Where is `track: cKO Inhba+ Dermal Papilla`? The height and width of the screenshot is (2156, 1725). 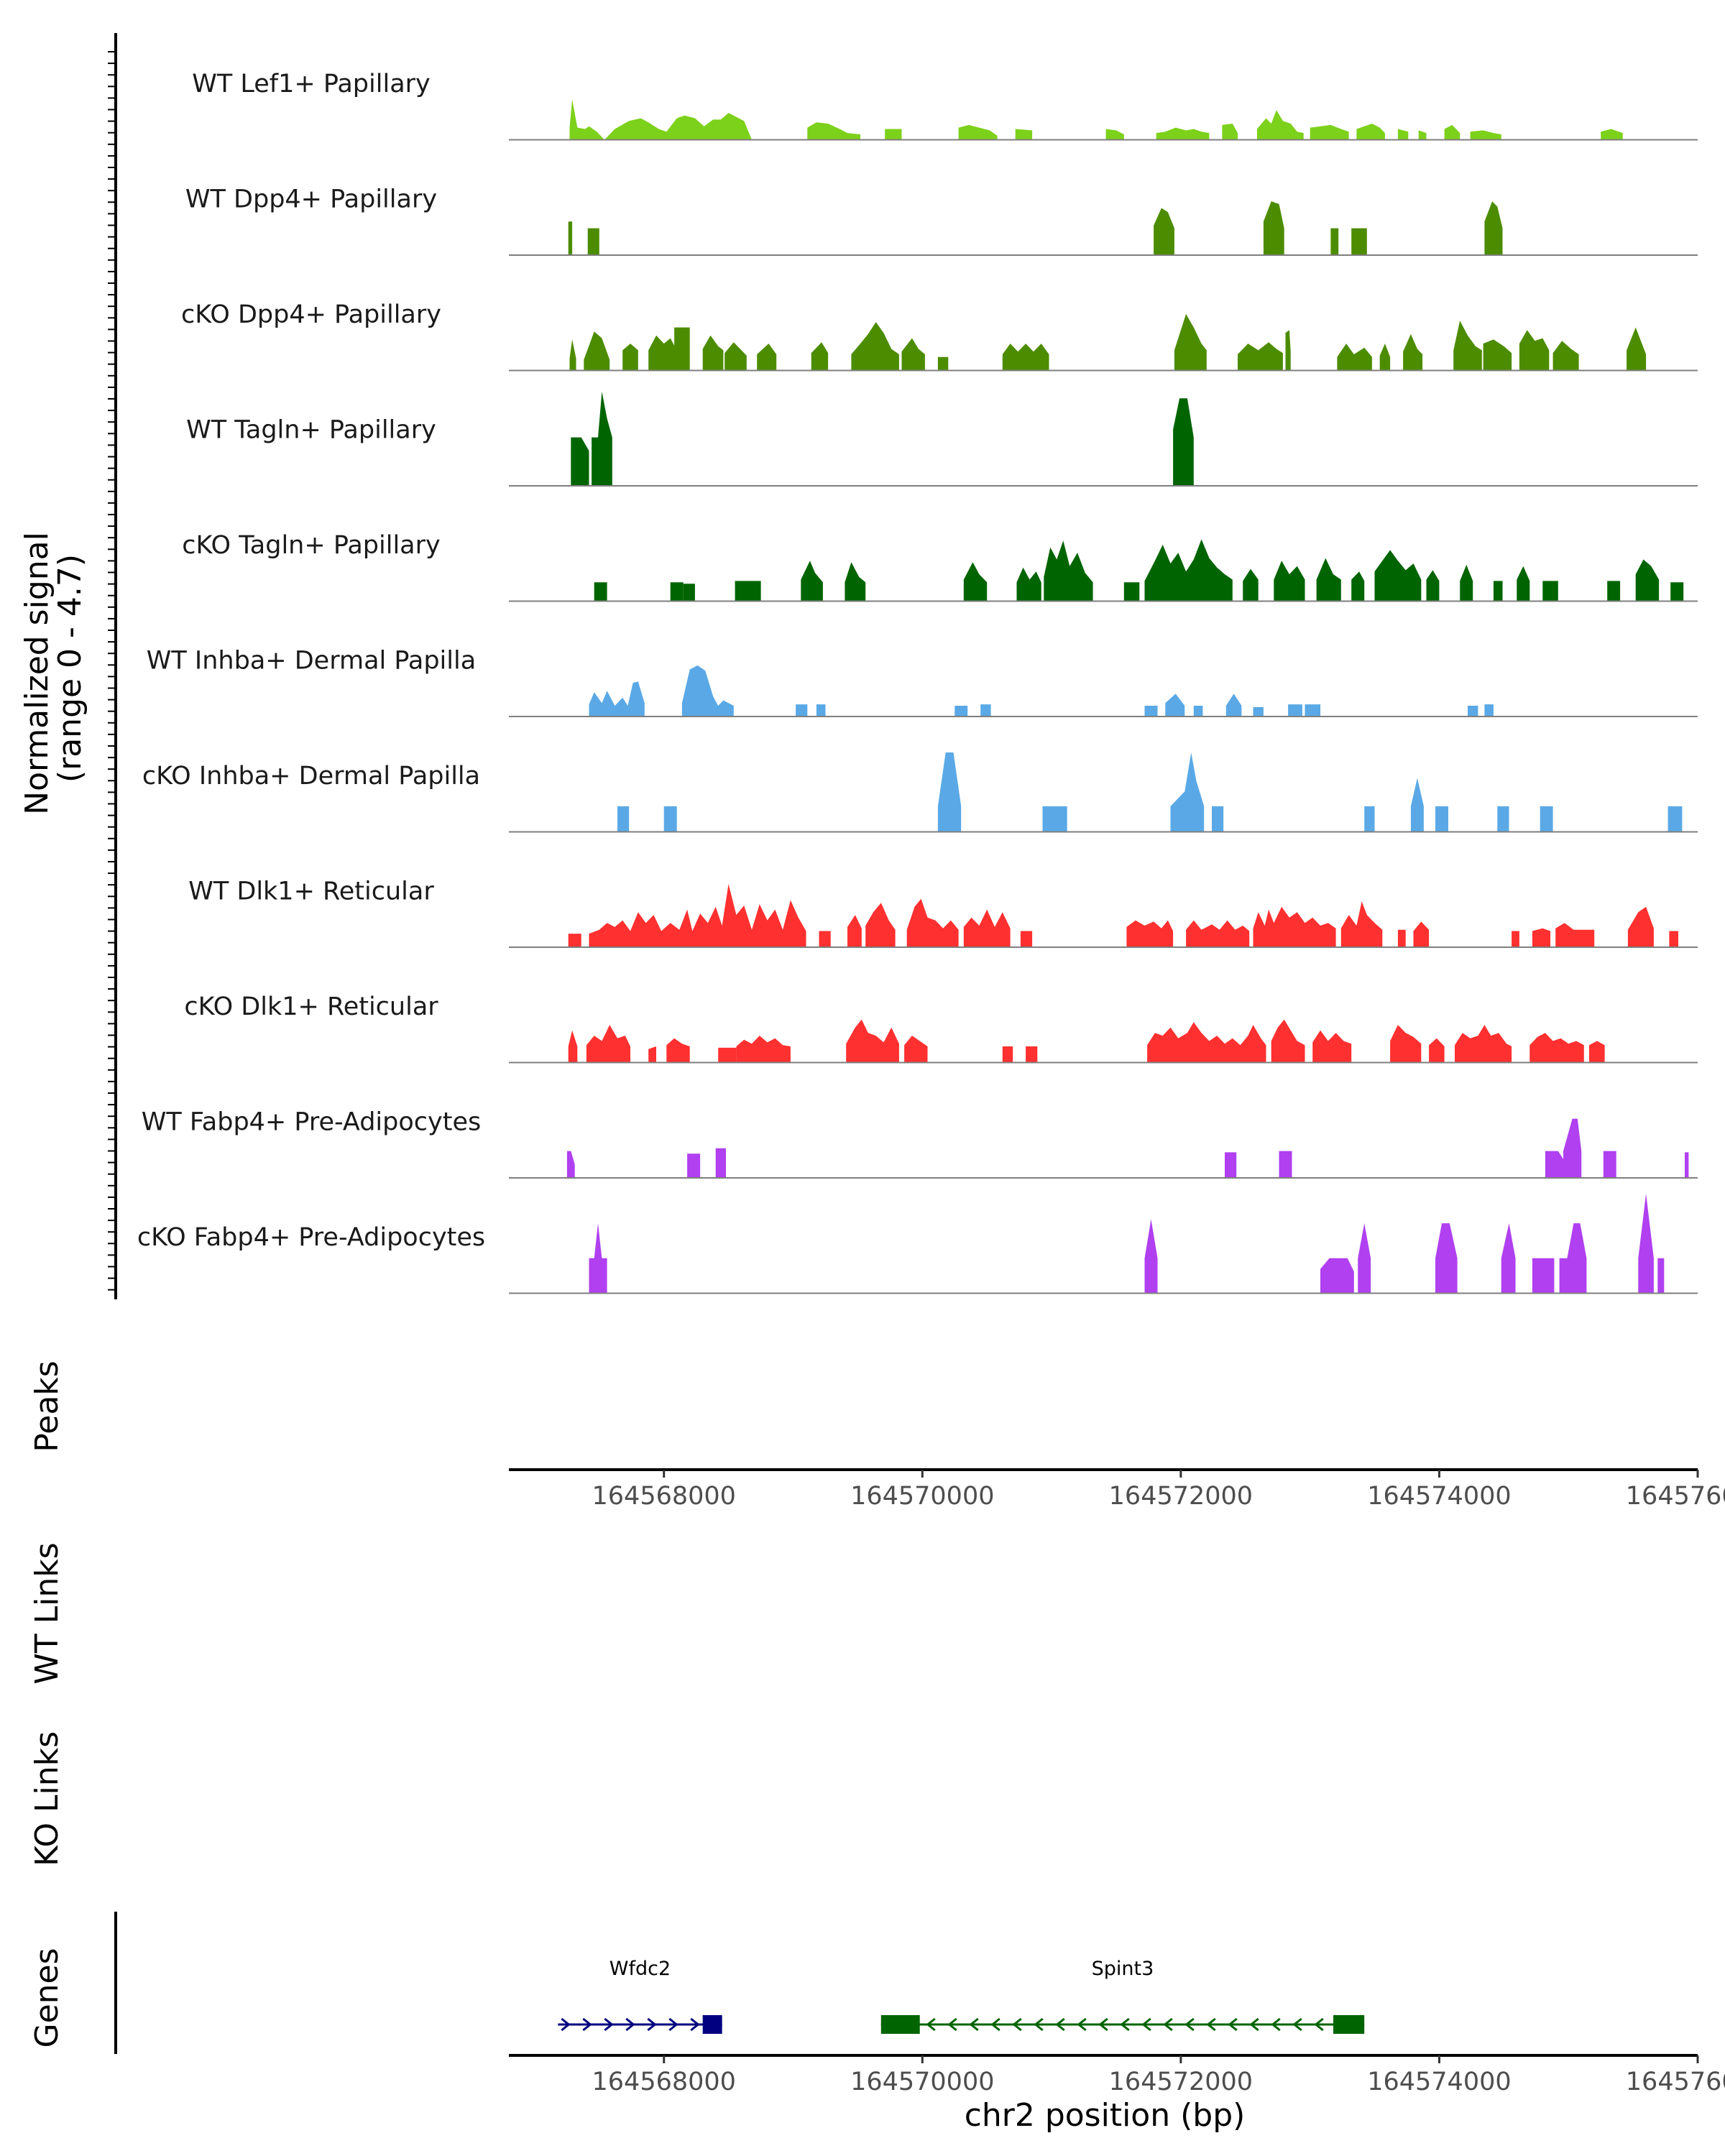
track: cKO Inhba+ Dermal Papilla is located at coordinates (920, 792).